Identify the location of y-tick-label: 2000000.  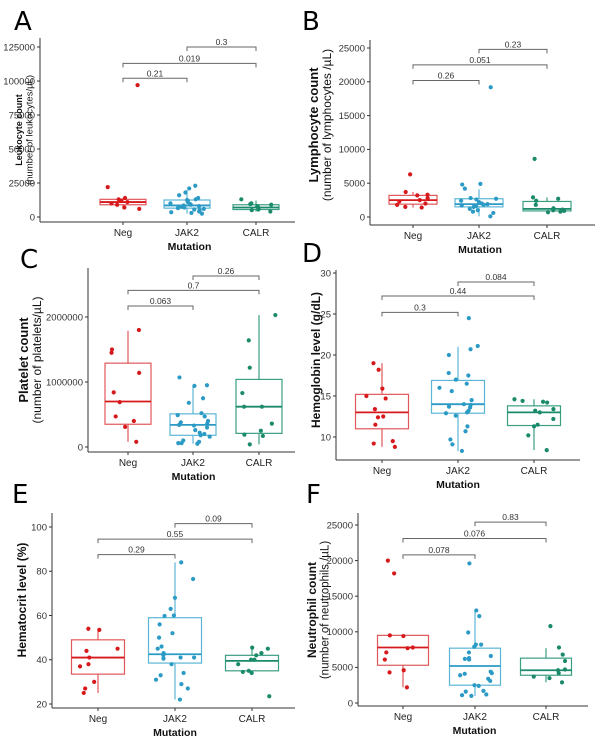
(64, 317).